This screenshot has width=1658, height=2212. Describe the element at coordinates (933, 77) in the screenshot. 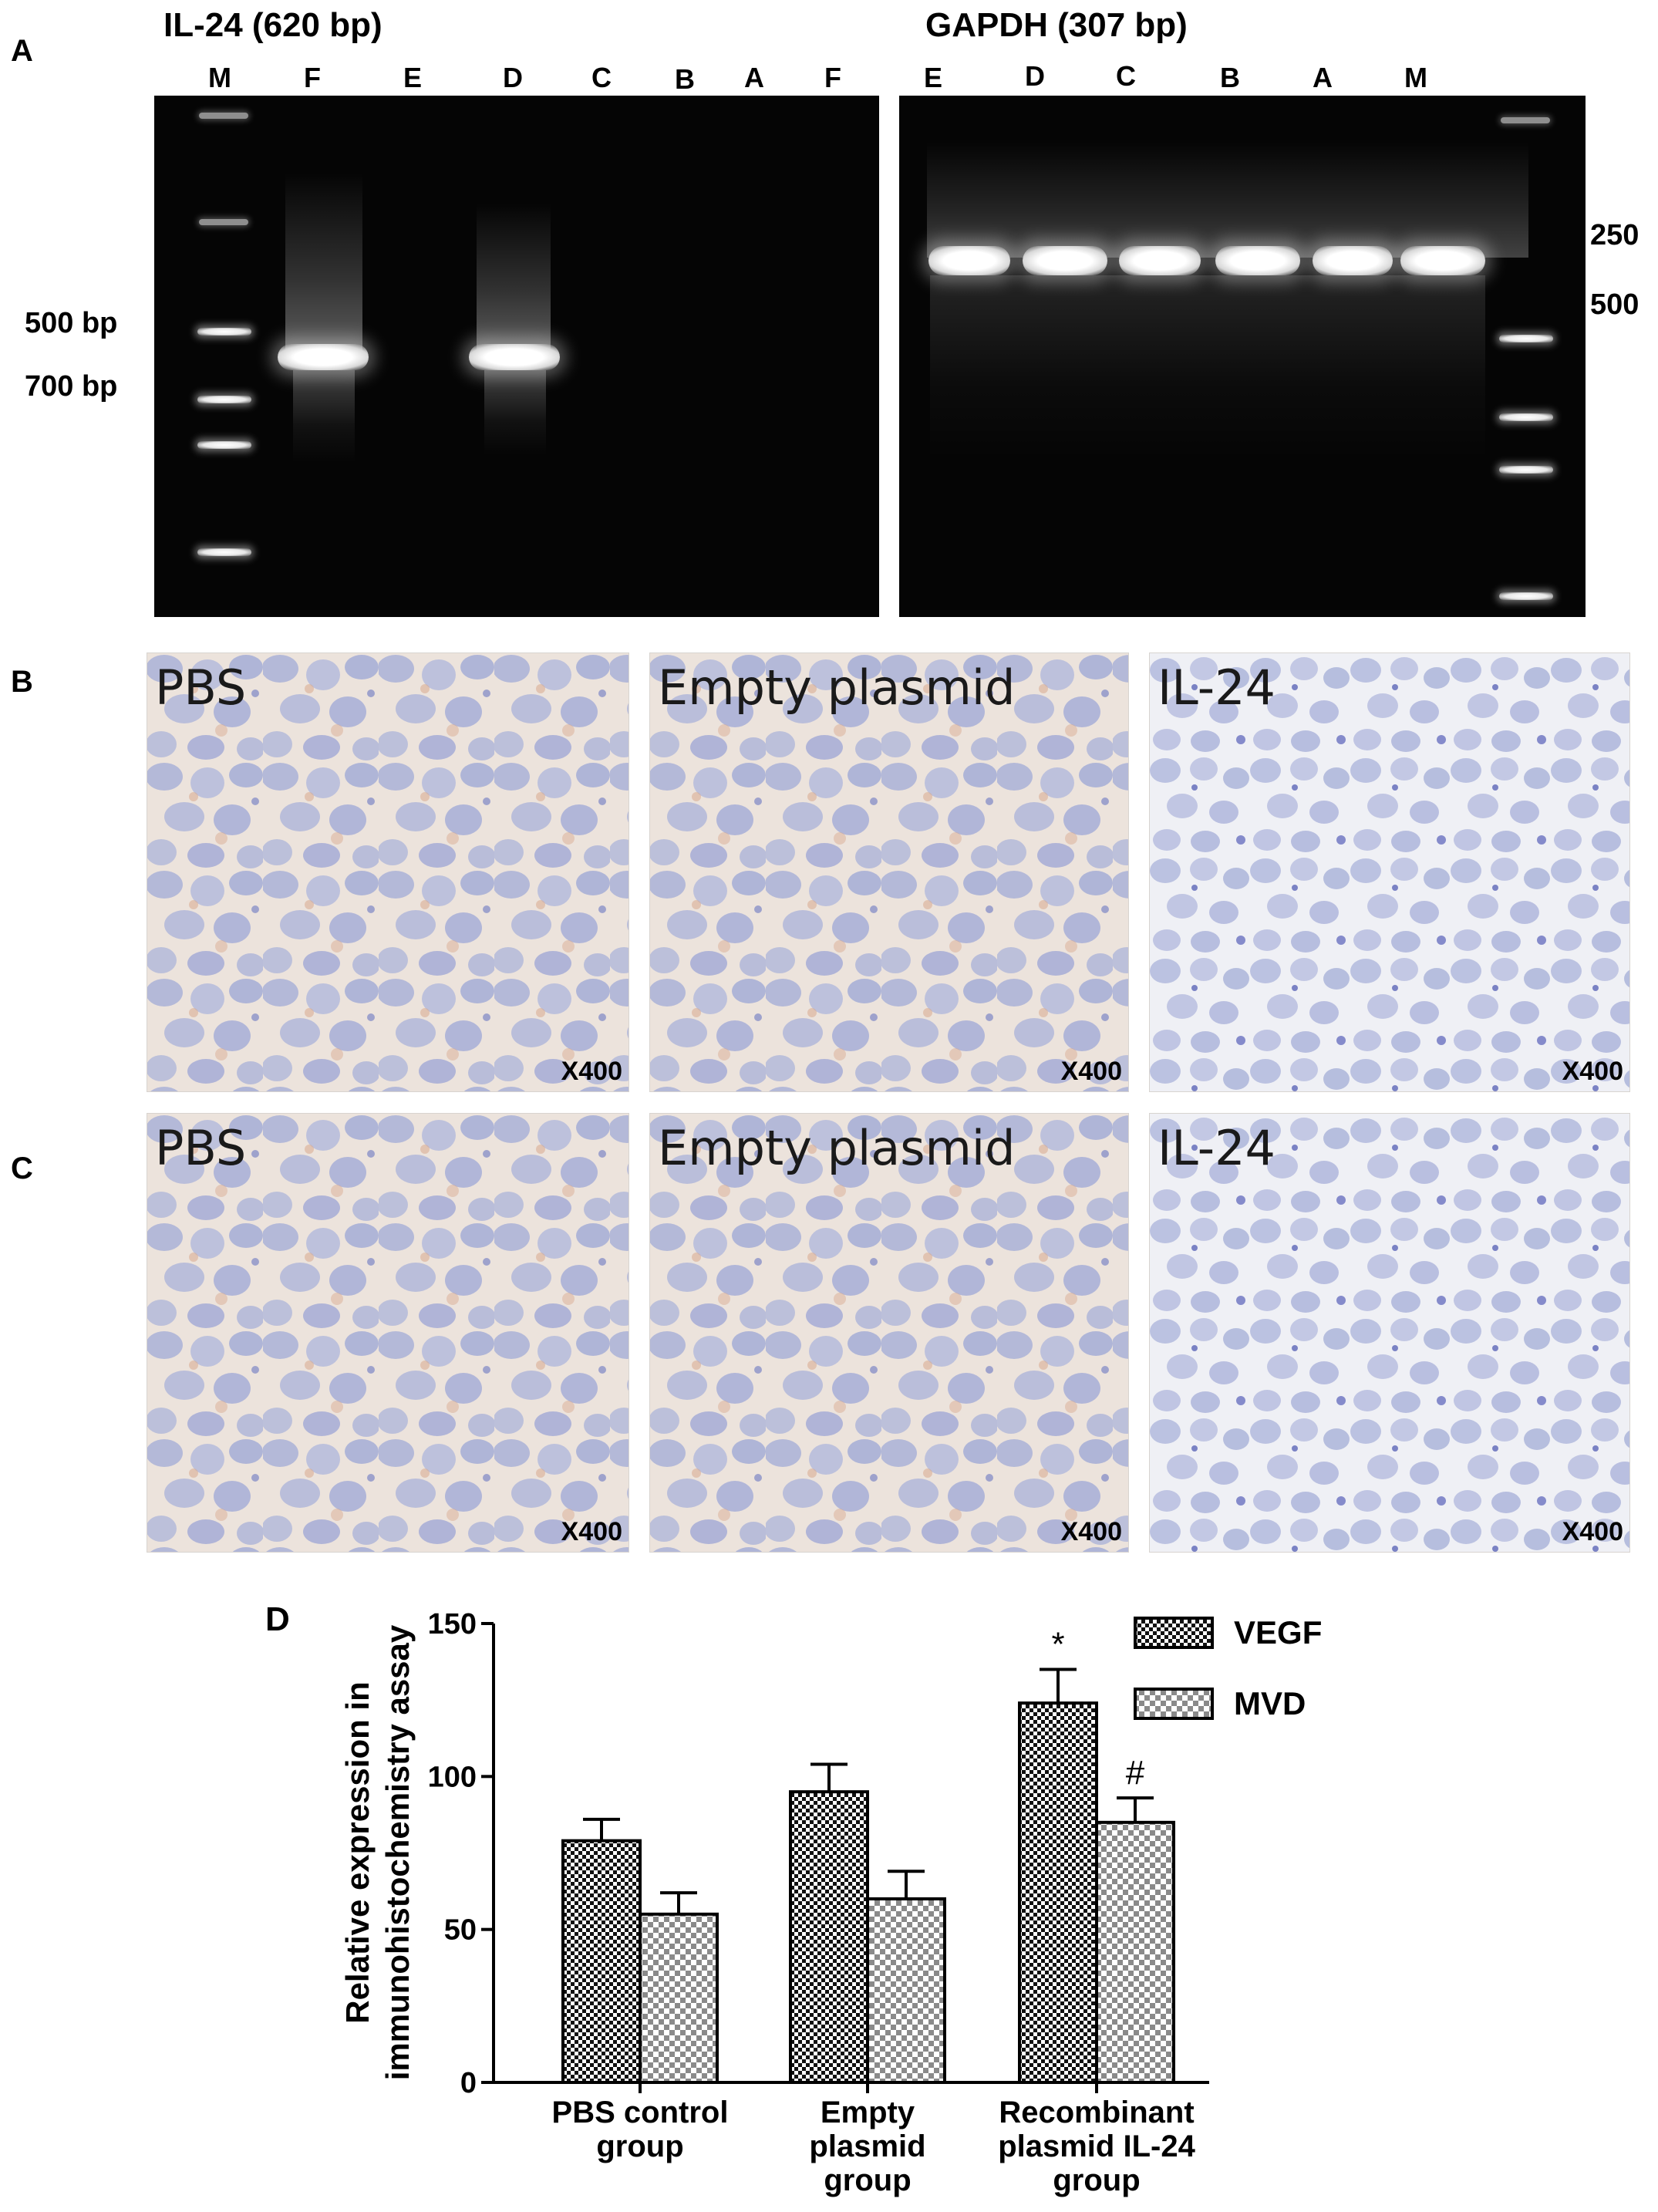

I see `gel-right-lane-label: E` at that location.